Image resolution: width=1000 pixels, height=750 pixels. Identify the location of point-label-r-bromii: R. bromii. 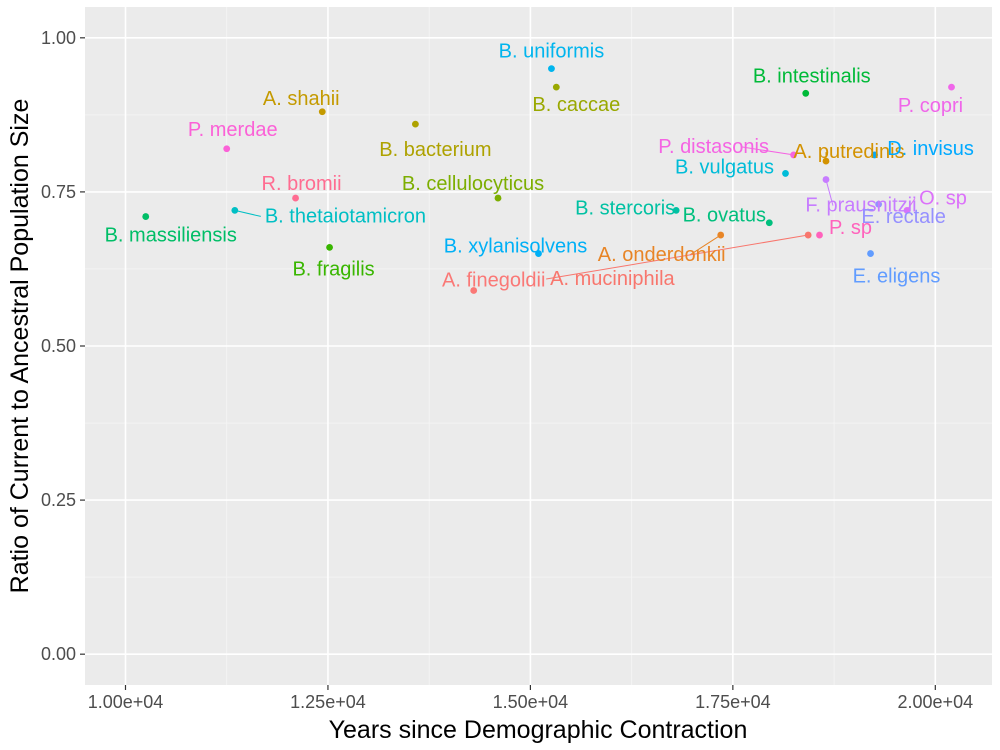
(302, 184).